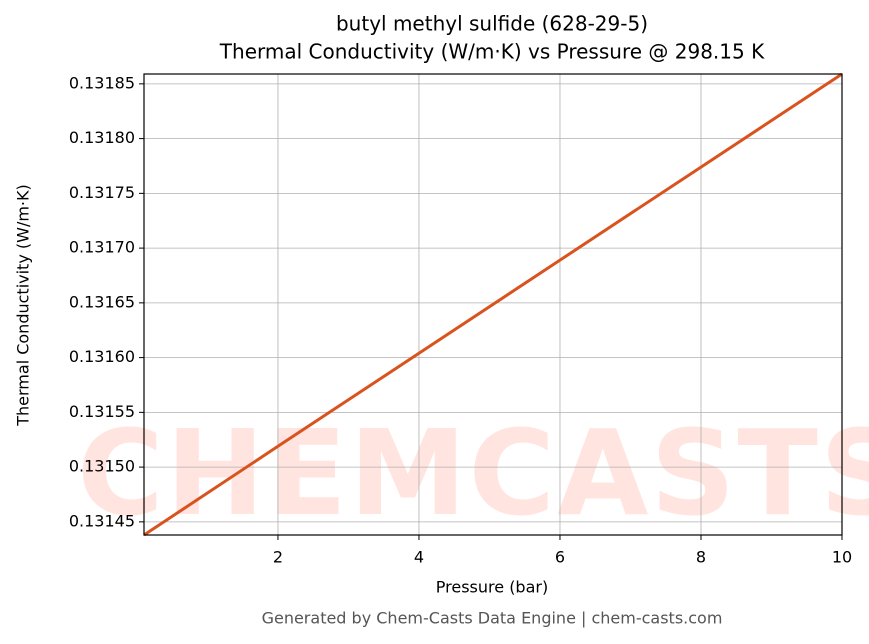 The height and width of the screenshot is (644, 869). Describe the element at coordinates (102, 466) in the screenshot. I see `y-tick-label: 0.13150` at that location.